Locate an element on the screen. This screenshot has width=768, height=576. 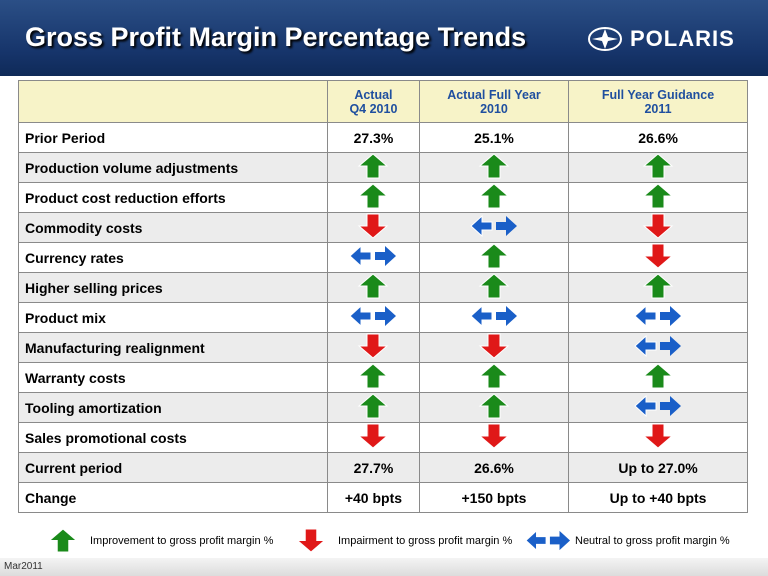
row: Higher selling prices is located at coordinates (383, 287).